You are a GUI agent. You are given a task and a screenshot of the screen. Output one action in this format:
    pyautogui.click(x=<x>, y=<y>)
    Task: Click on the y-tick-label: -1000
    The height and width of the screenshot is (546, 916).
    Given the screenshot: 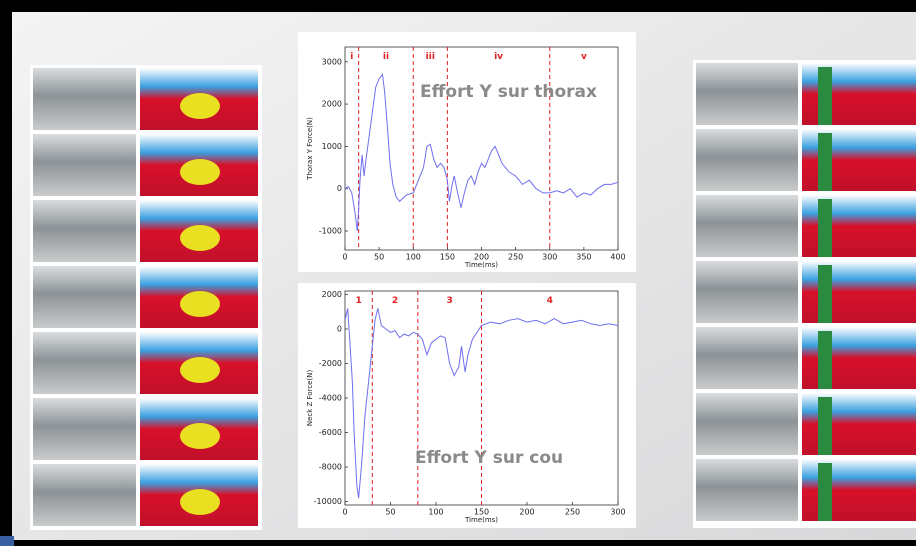 What is the action you would take?
    pyautogui.click(x=330, y=230)
    